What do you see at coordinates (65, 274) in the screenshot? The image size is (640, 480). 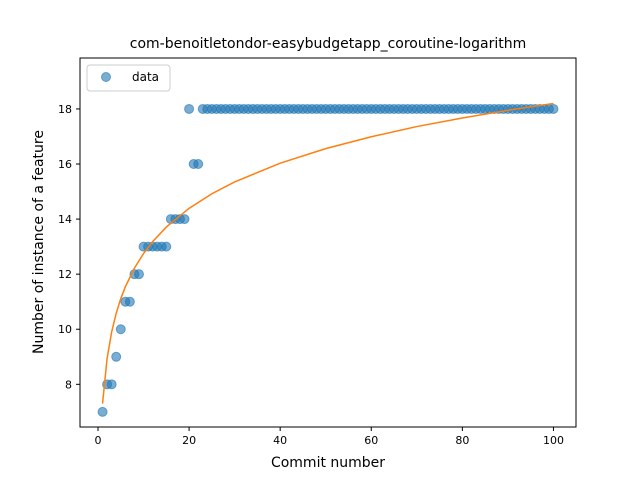 I see `y-tick-label: 12` at bounding box center [65, 274].